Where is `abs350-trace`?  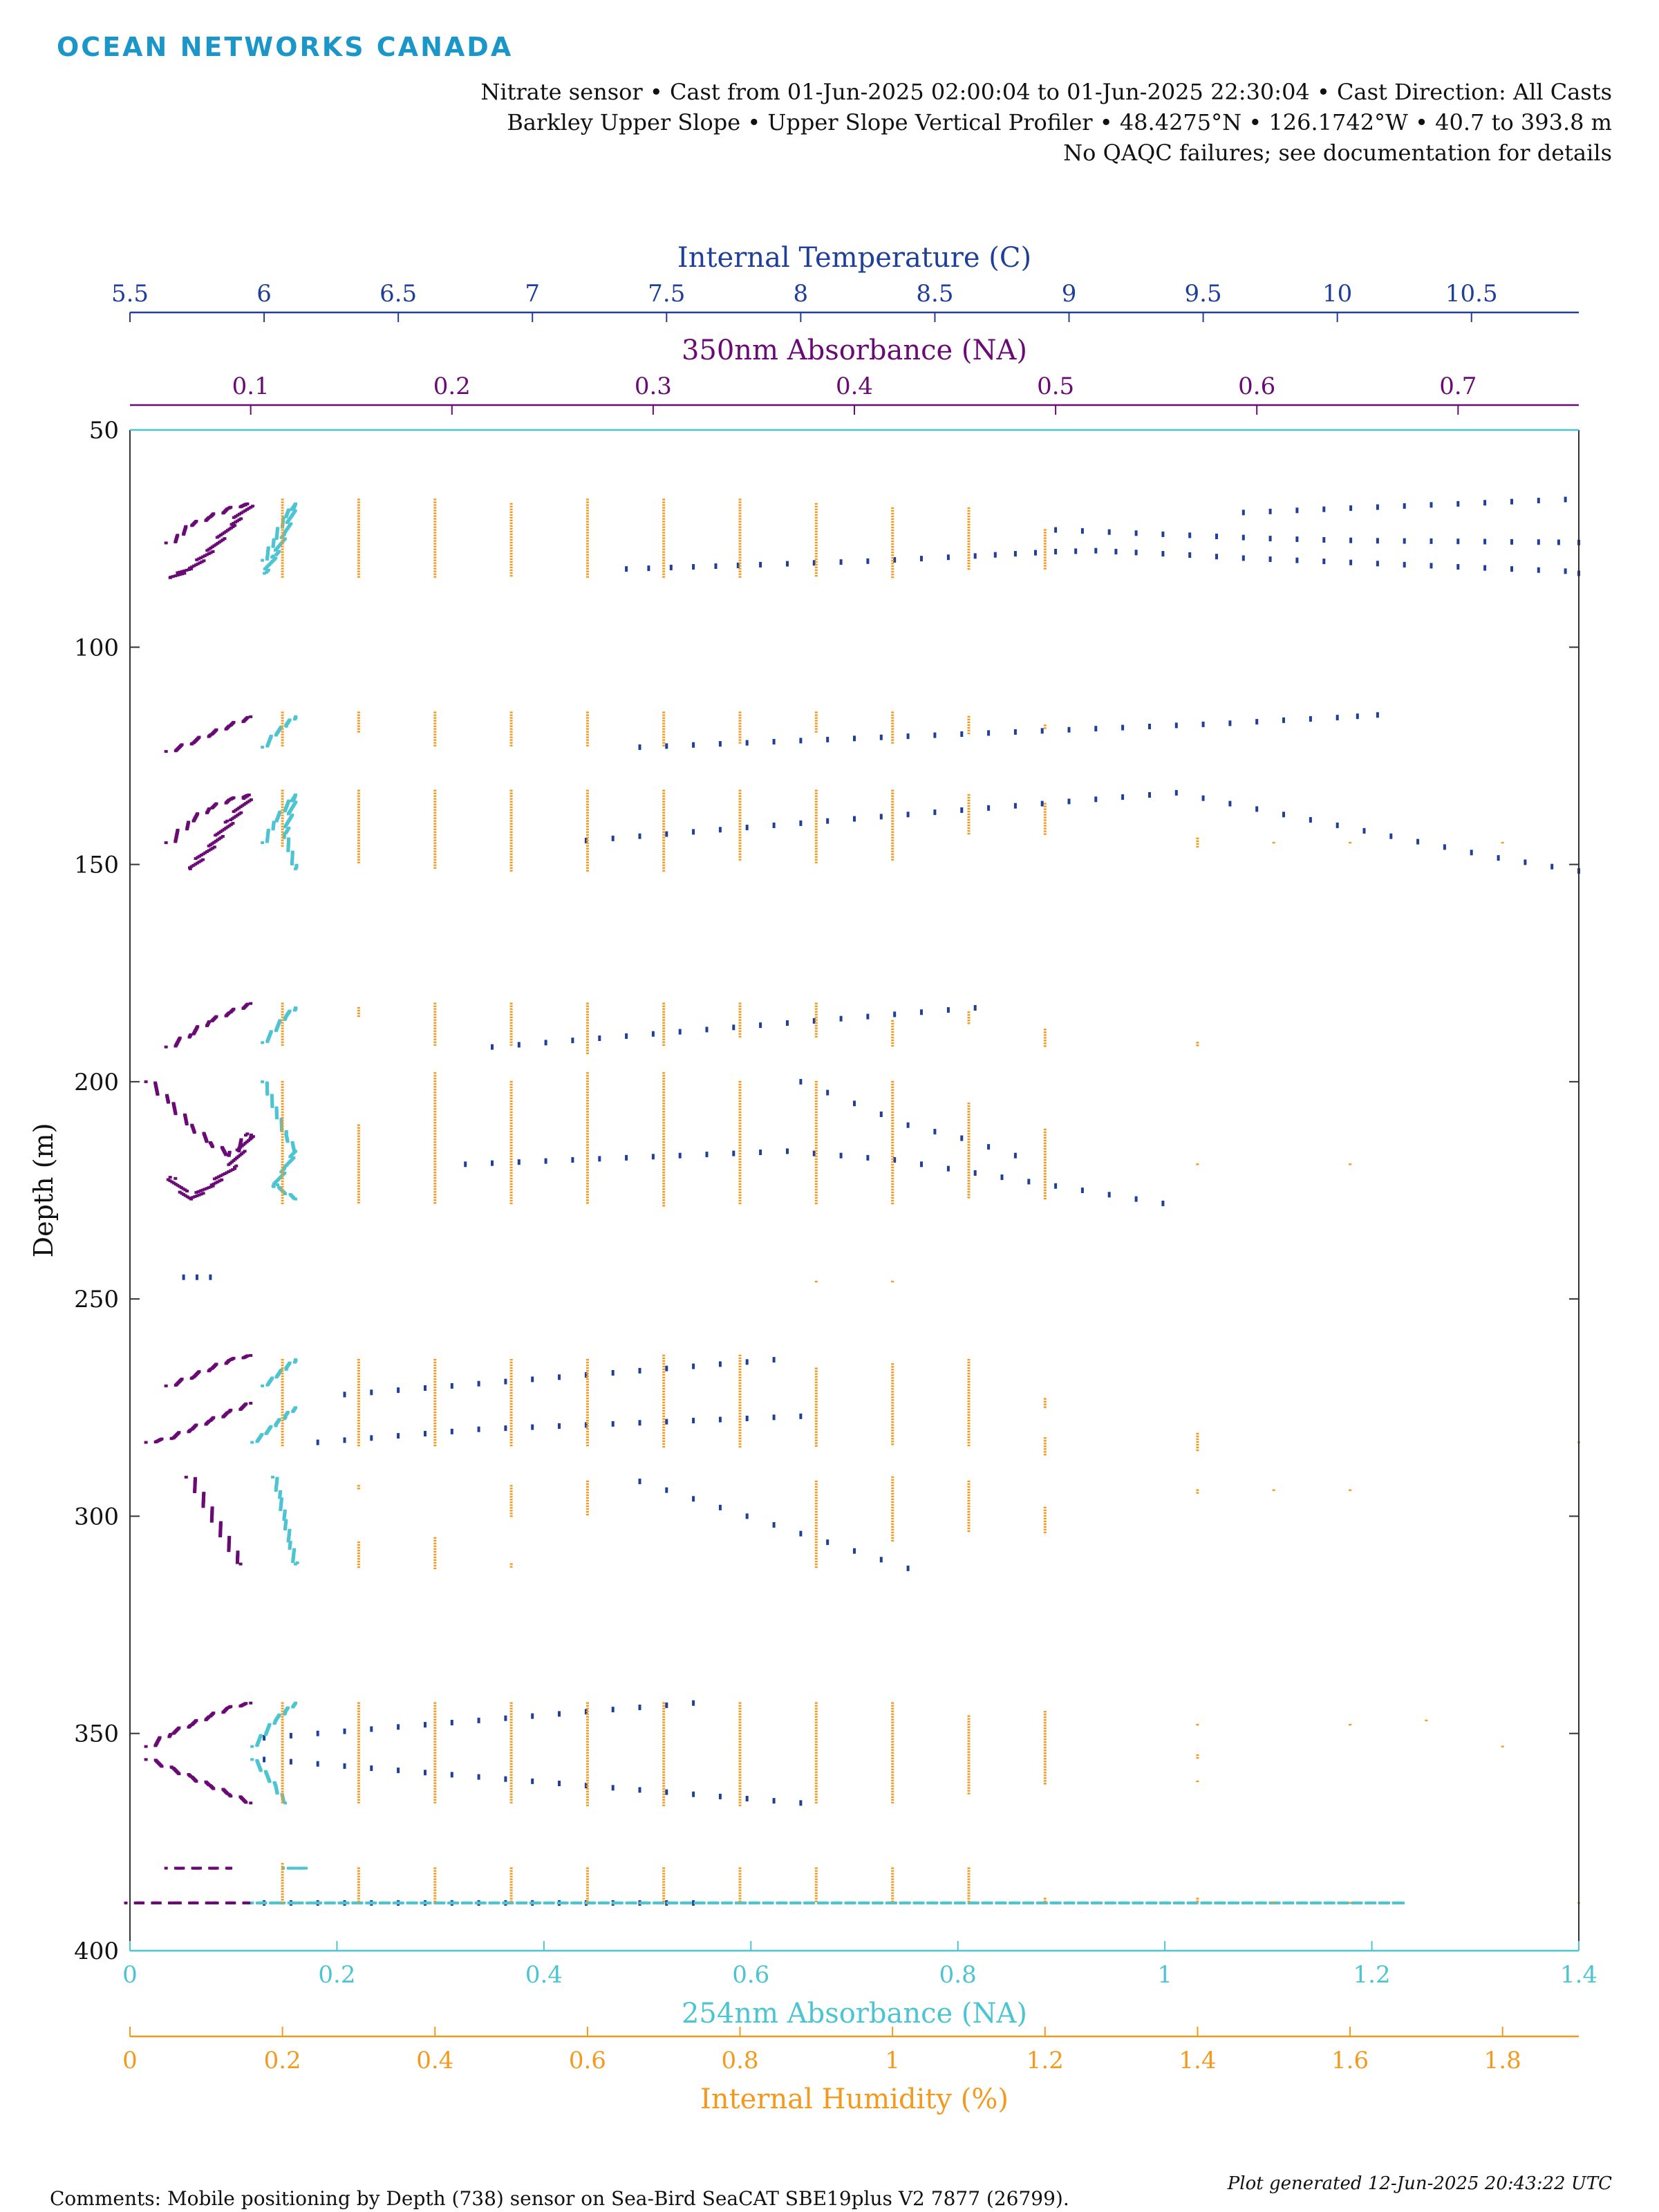 abs350-trace is located at coordinates (208, 832).